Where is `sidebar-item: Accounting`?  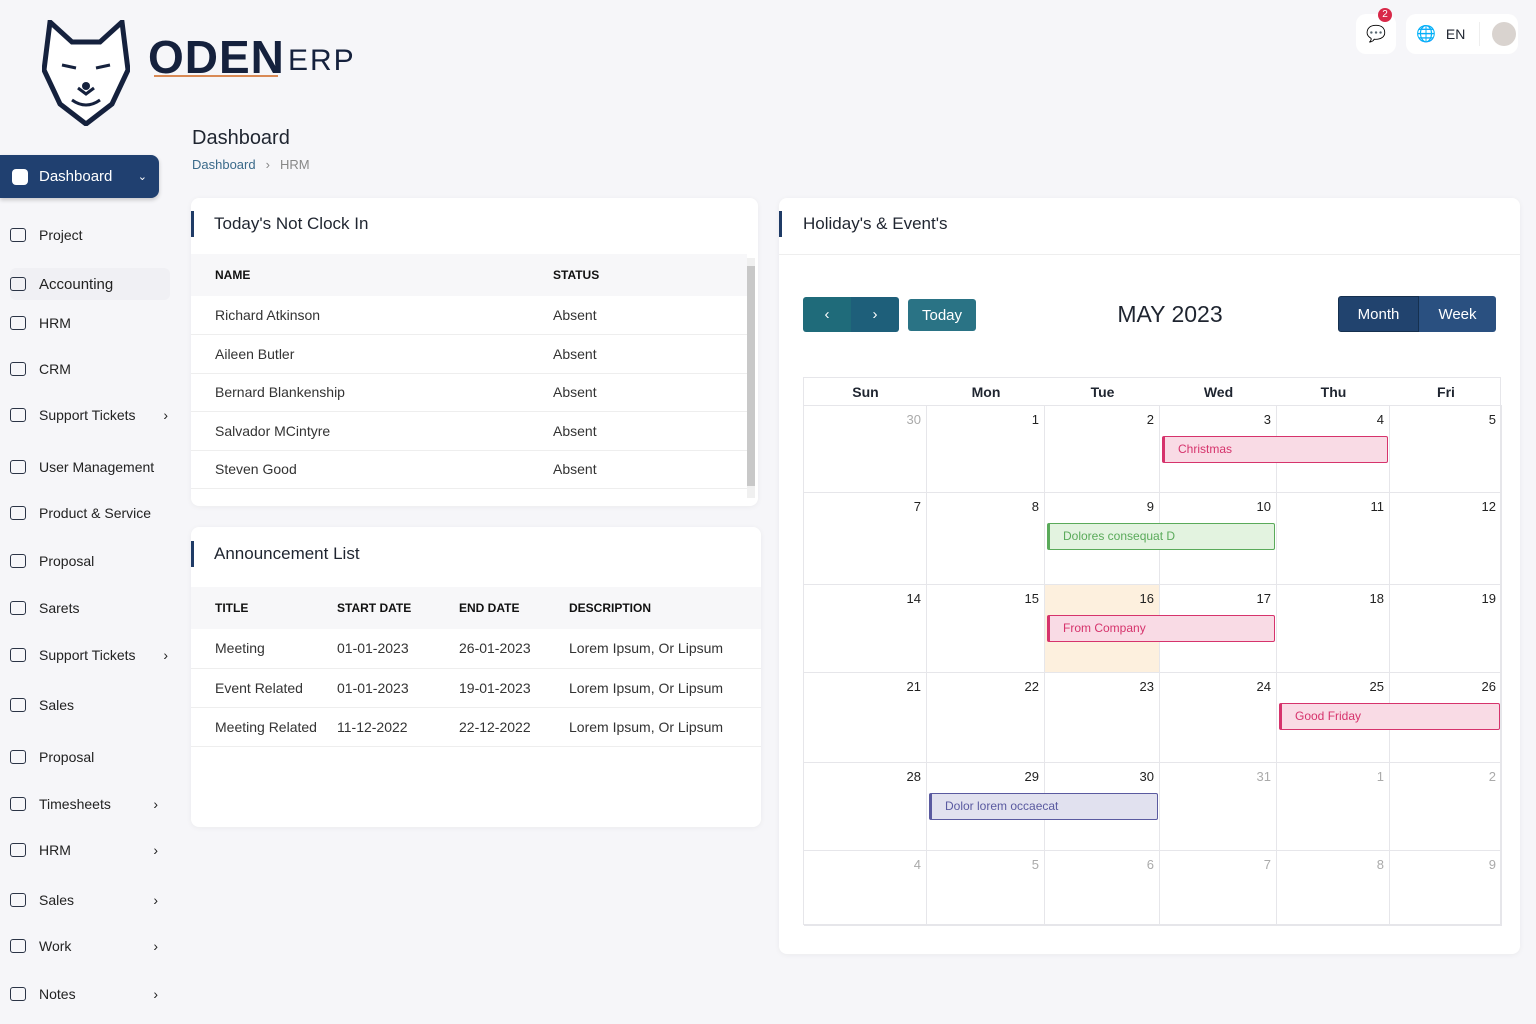
sidebar-item: Accounting is located at coordinates (90, 284).